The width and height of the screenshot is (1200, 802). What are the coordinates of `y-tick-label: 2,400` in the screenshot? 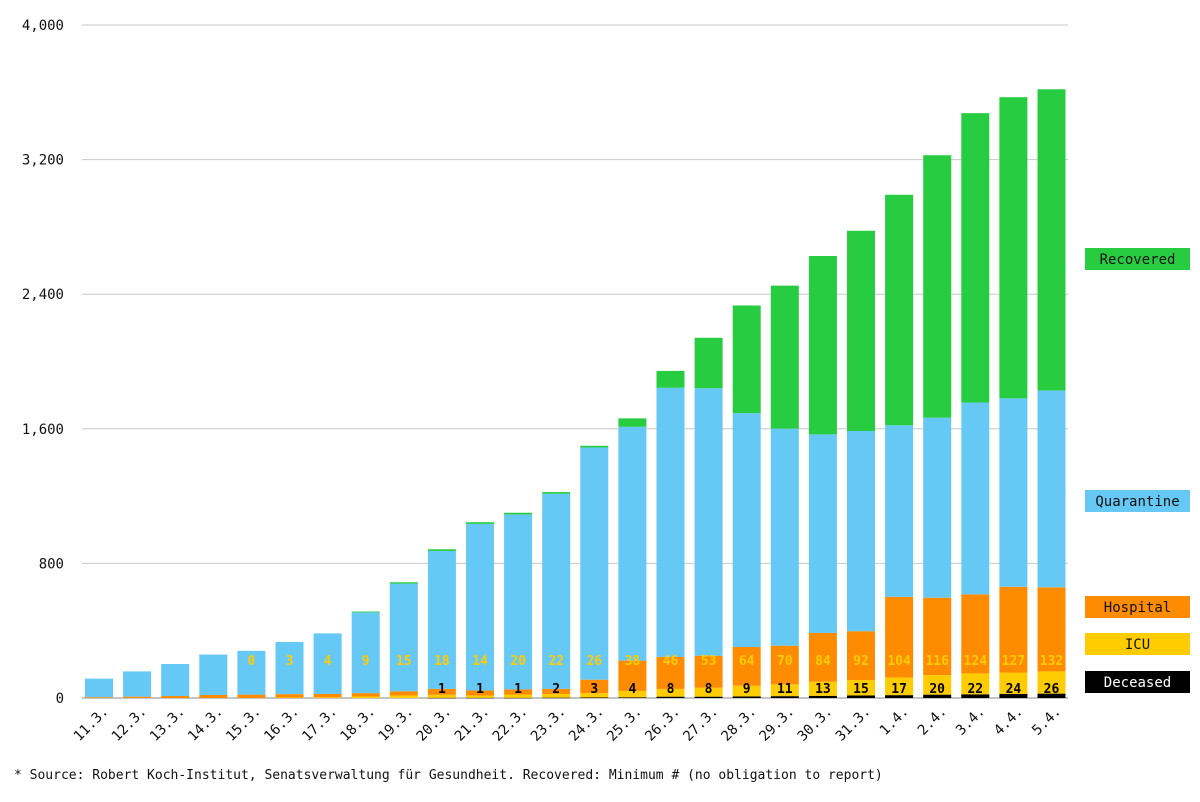 It's located at (43, 295).